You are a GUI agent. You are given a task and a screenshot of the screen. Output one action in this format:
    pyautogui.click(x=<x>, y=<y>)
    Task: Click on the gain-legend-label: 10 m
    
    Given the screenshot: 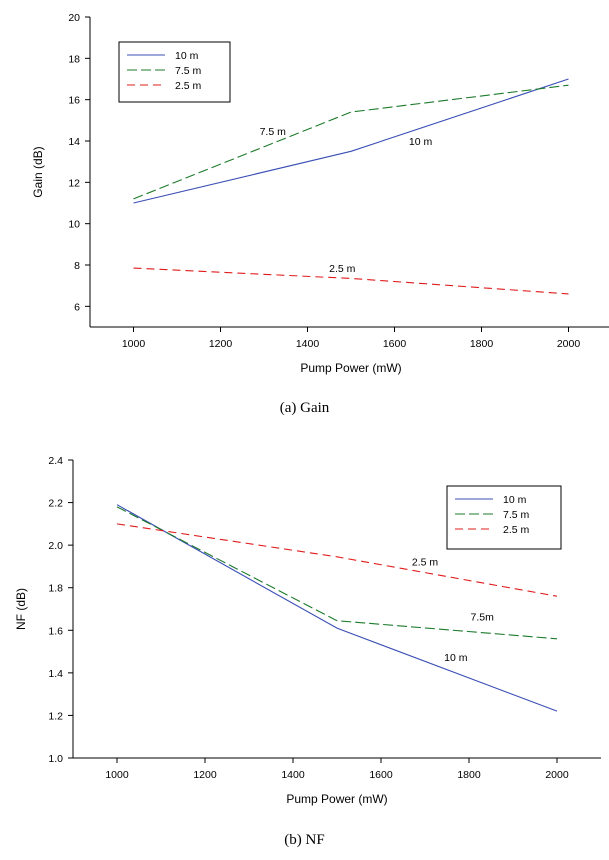 What is the action you would take?
    pyautogui.click(x=187, y=56)
    